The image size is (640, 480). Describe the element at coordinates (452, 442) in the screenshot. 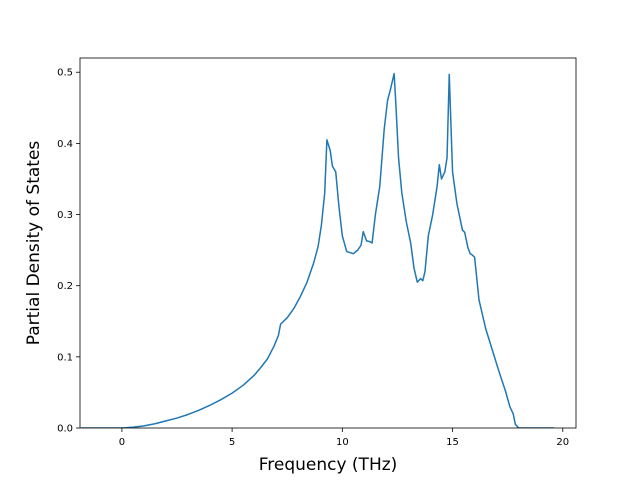

I see `x-tick-label: 15` at that location.